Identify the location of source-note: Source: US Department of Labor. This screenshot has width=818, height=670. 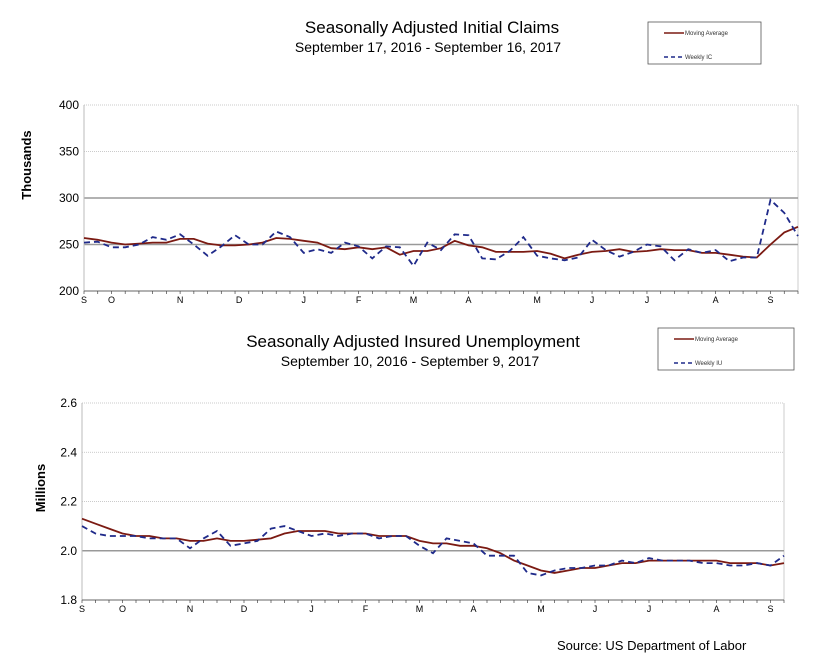
(652, 645).